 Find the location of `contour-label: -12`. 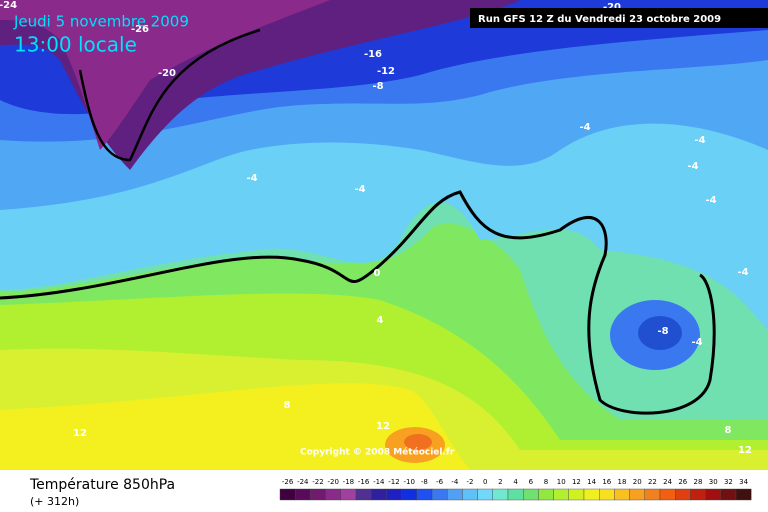

contour-label: -12 is located at coordinates (386, 71).